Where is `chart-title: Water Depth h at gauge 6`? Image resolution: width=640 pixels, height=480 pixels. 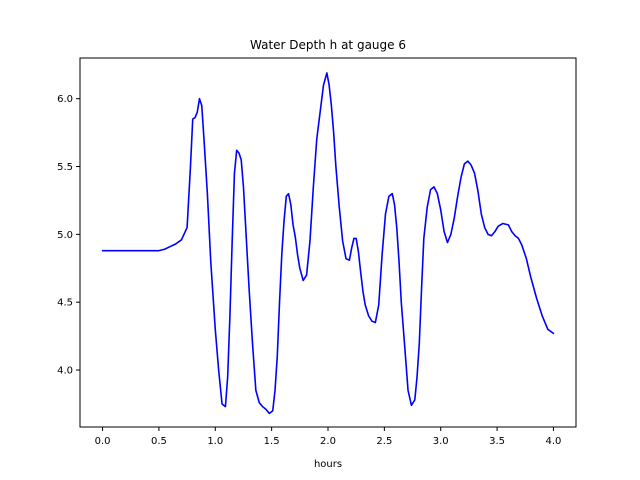
chart-title: Water Depth h at gauge 6 is located at coordinates (328, 45).